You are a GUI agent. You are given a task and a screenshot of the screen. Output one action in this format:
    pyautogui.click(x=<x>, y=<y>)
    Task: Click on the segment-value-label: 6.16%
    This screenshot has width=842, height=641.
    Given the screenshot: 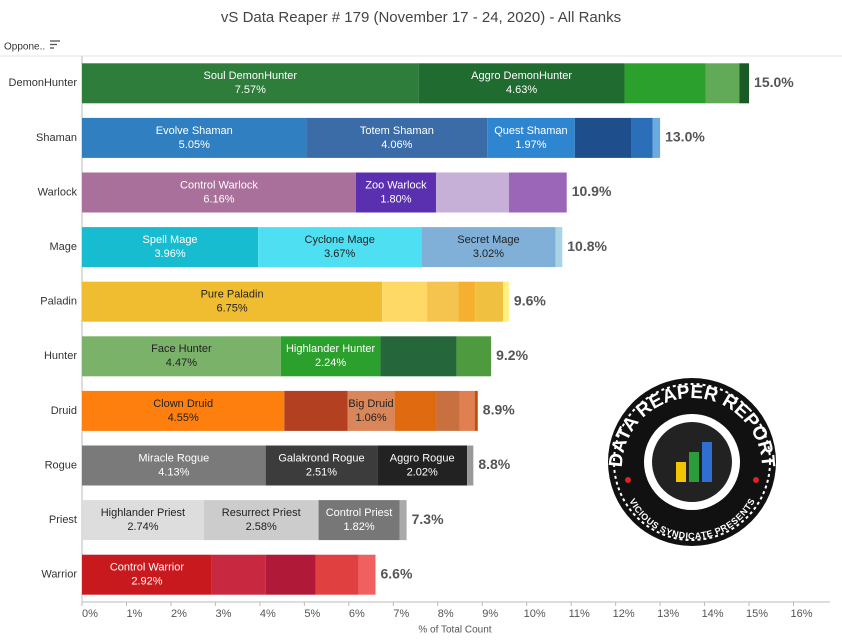 What is the action you would take?
    pyautogui.click(x=218, y=199)
    